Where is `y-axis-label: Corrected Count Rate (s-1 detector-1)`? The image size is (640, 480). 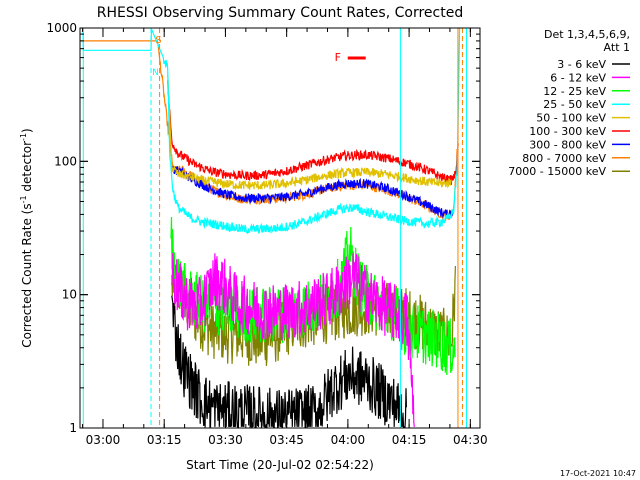 y-axis-label: Corrected Count Rate (s-1 detector-1) is located at coordinates (26, 237).